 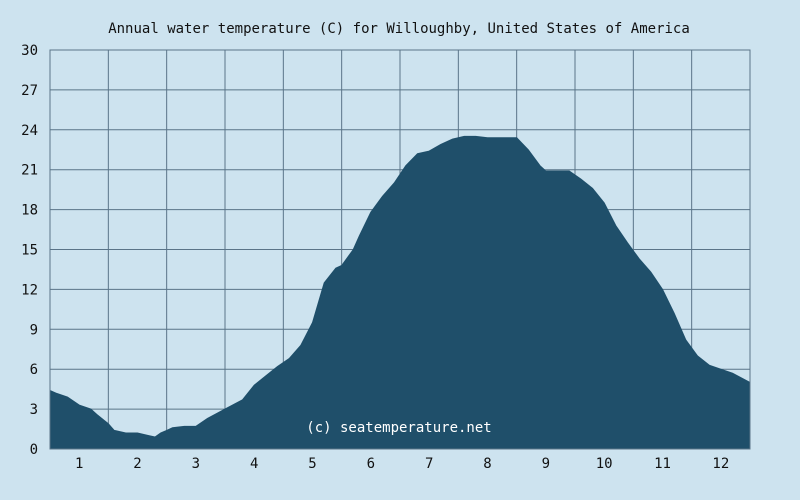 I want to click on x-tick-label: 11, so click(x=662, y=464).